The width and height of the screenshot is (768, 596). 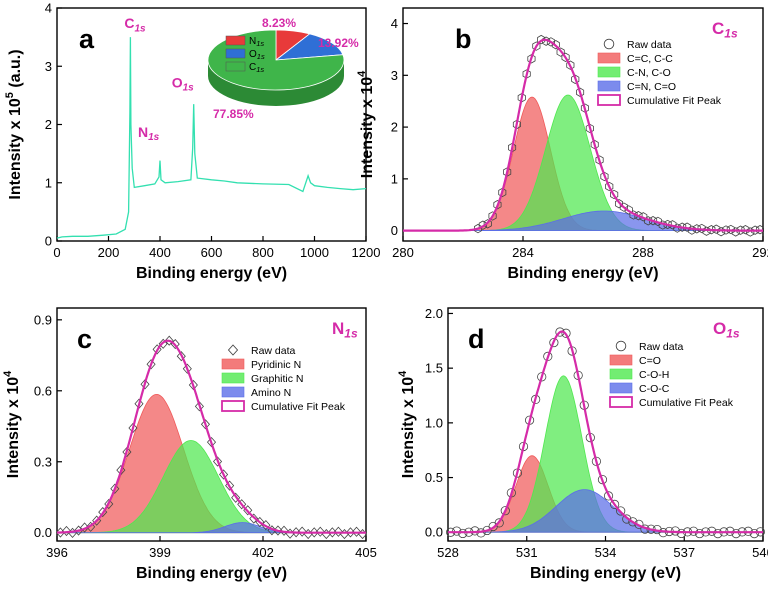 What do you see at coordinates (650, 361) in the screenshot?
I see `legend-label: C=O` at bounding box center [650, 361].